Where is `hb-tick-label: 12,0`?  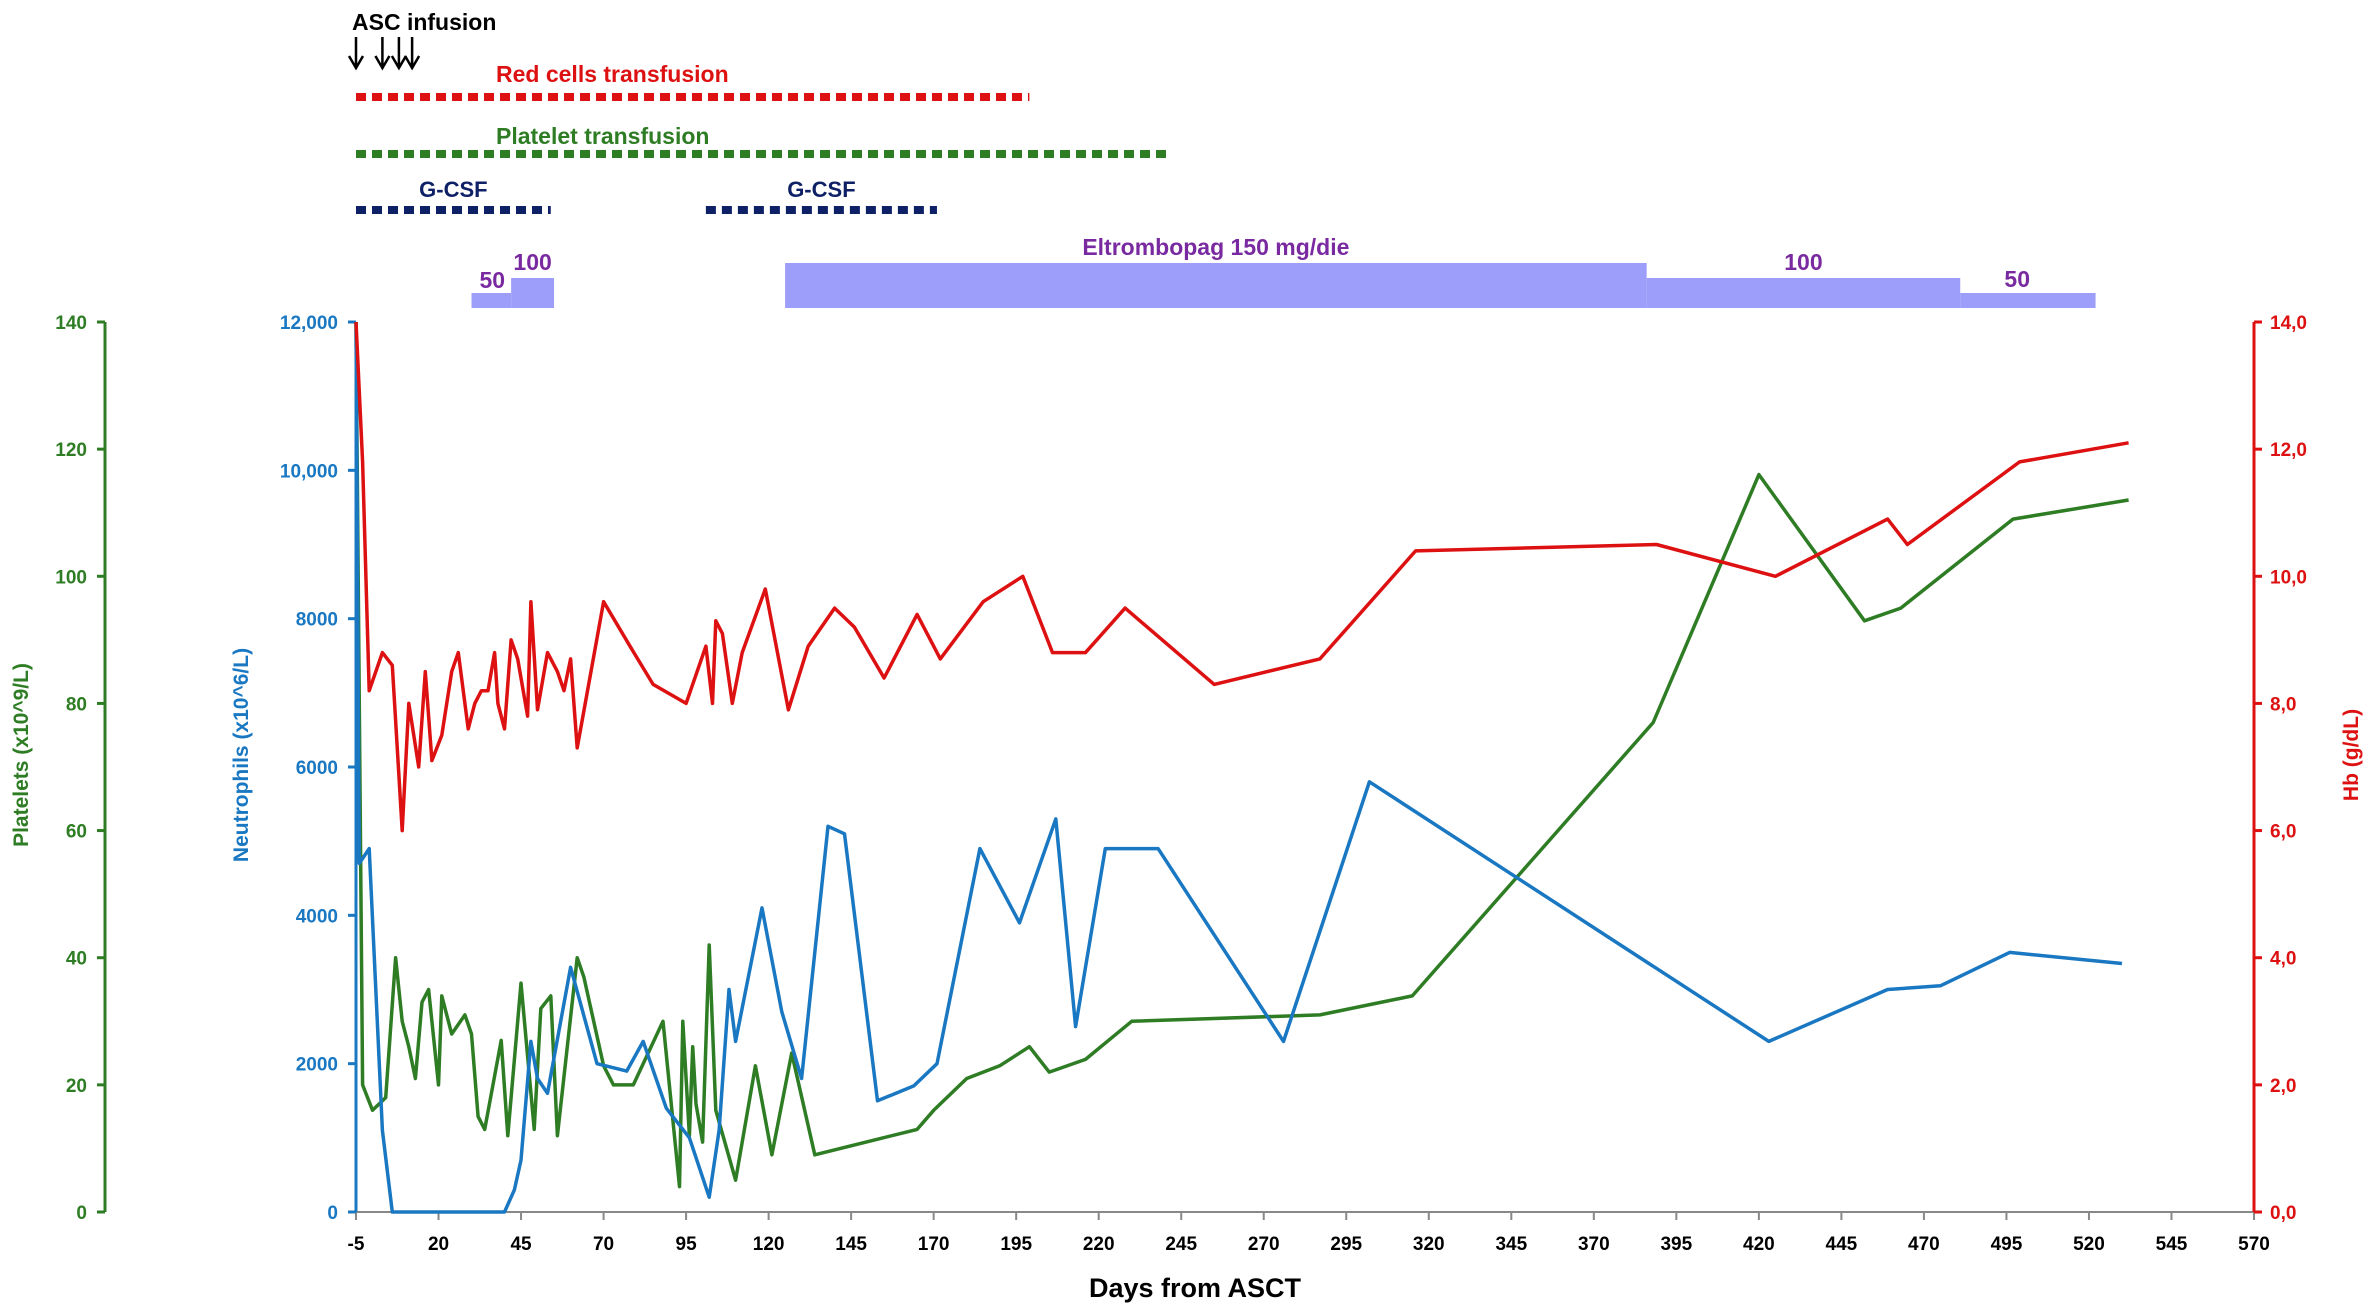
hb-tick-label: 12,0 is located at coordinates (2288, 450).